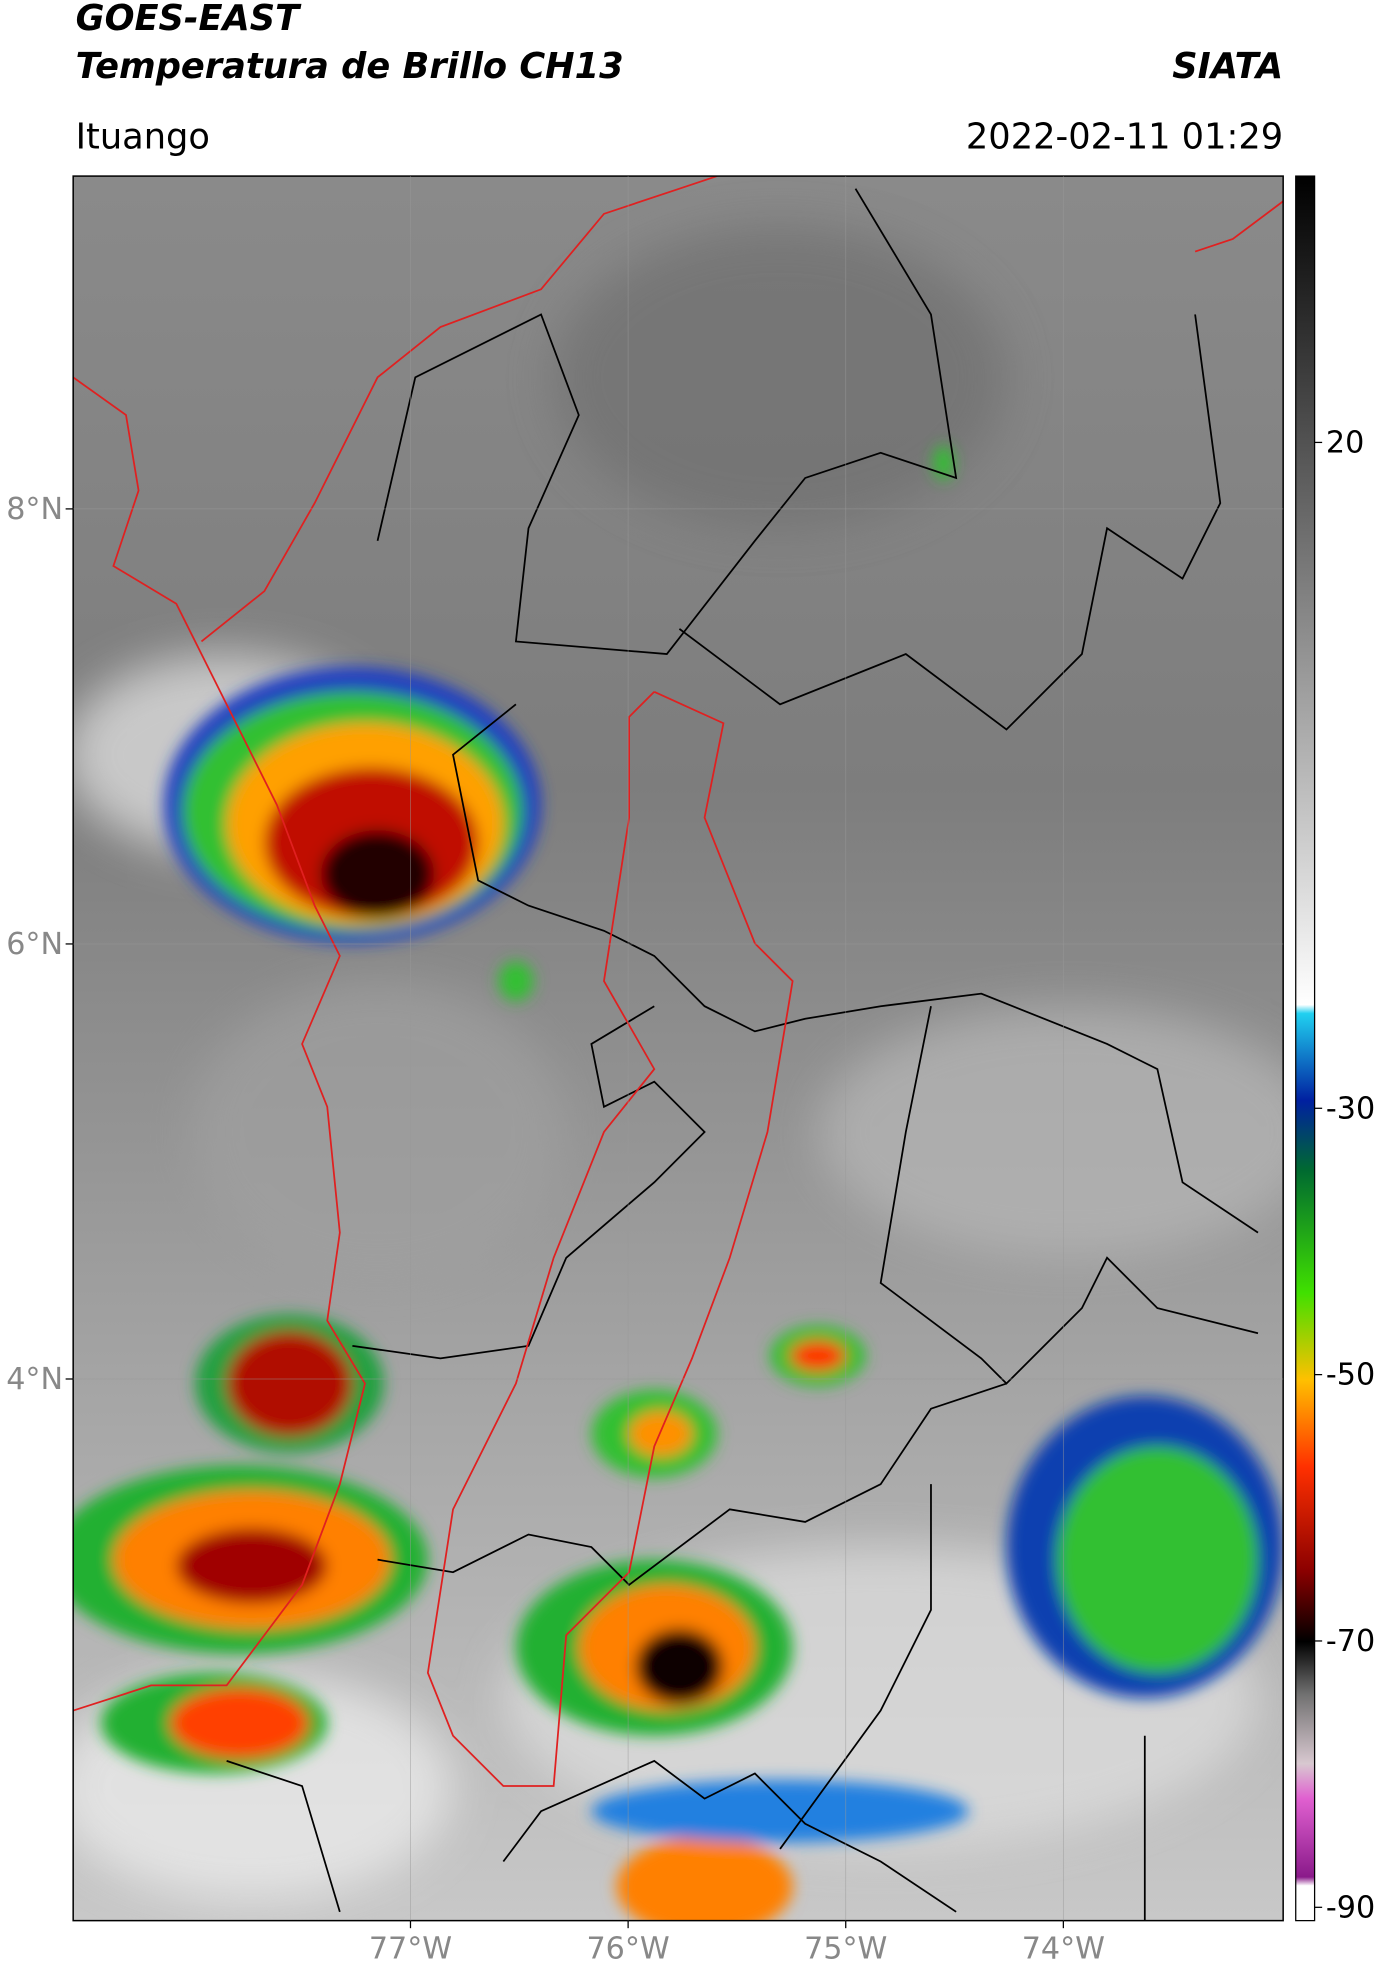 The width and height of the screenshot is (1384, 1981). Describe the element at coordinates (1063, 1948) in the screenshot. I see `x-tick-label: 74°W` at that location.